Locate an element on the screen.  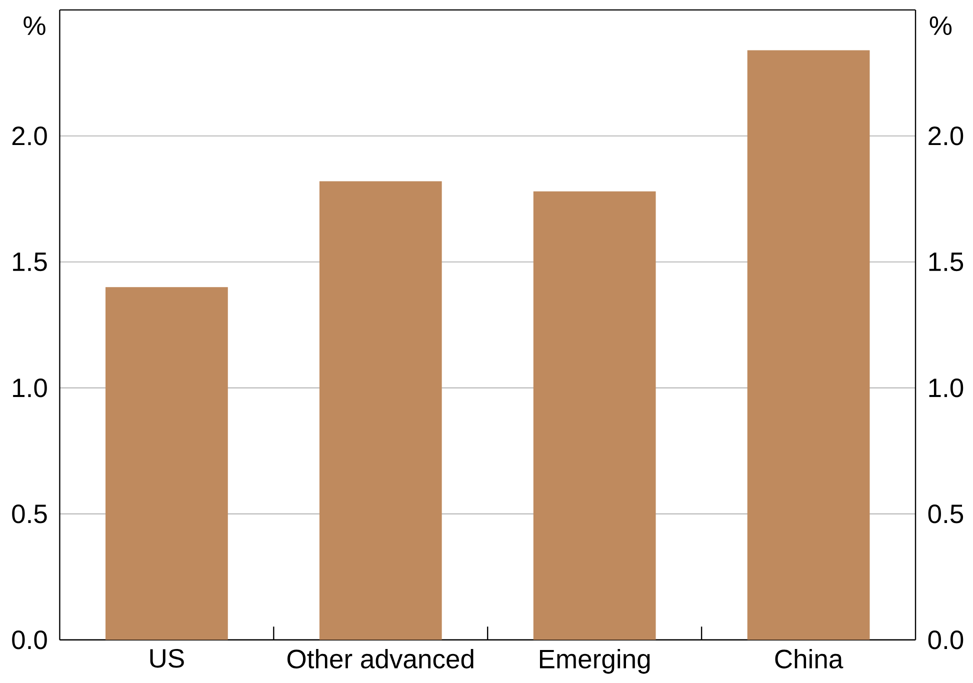
x-tick-label: Emerging is located at coordinates (595, 661).